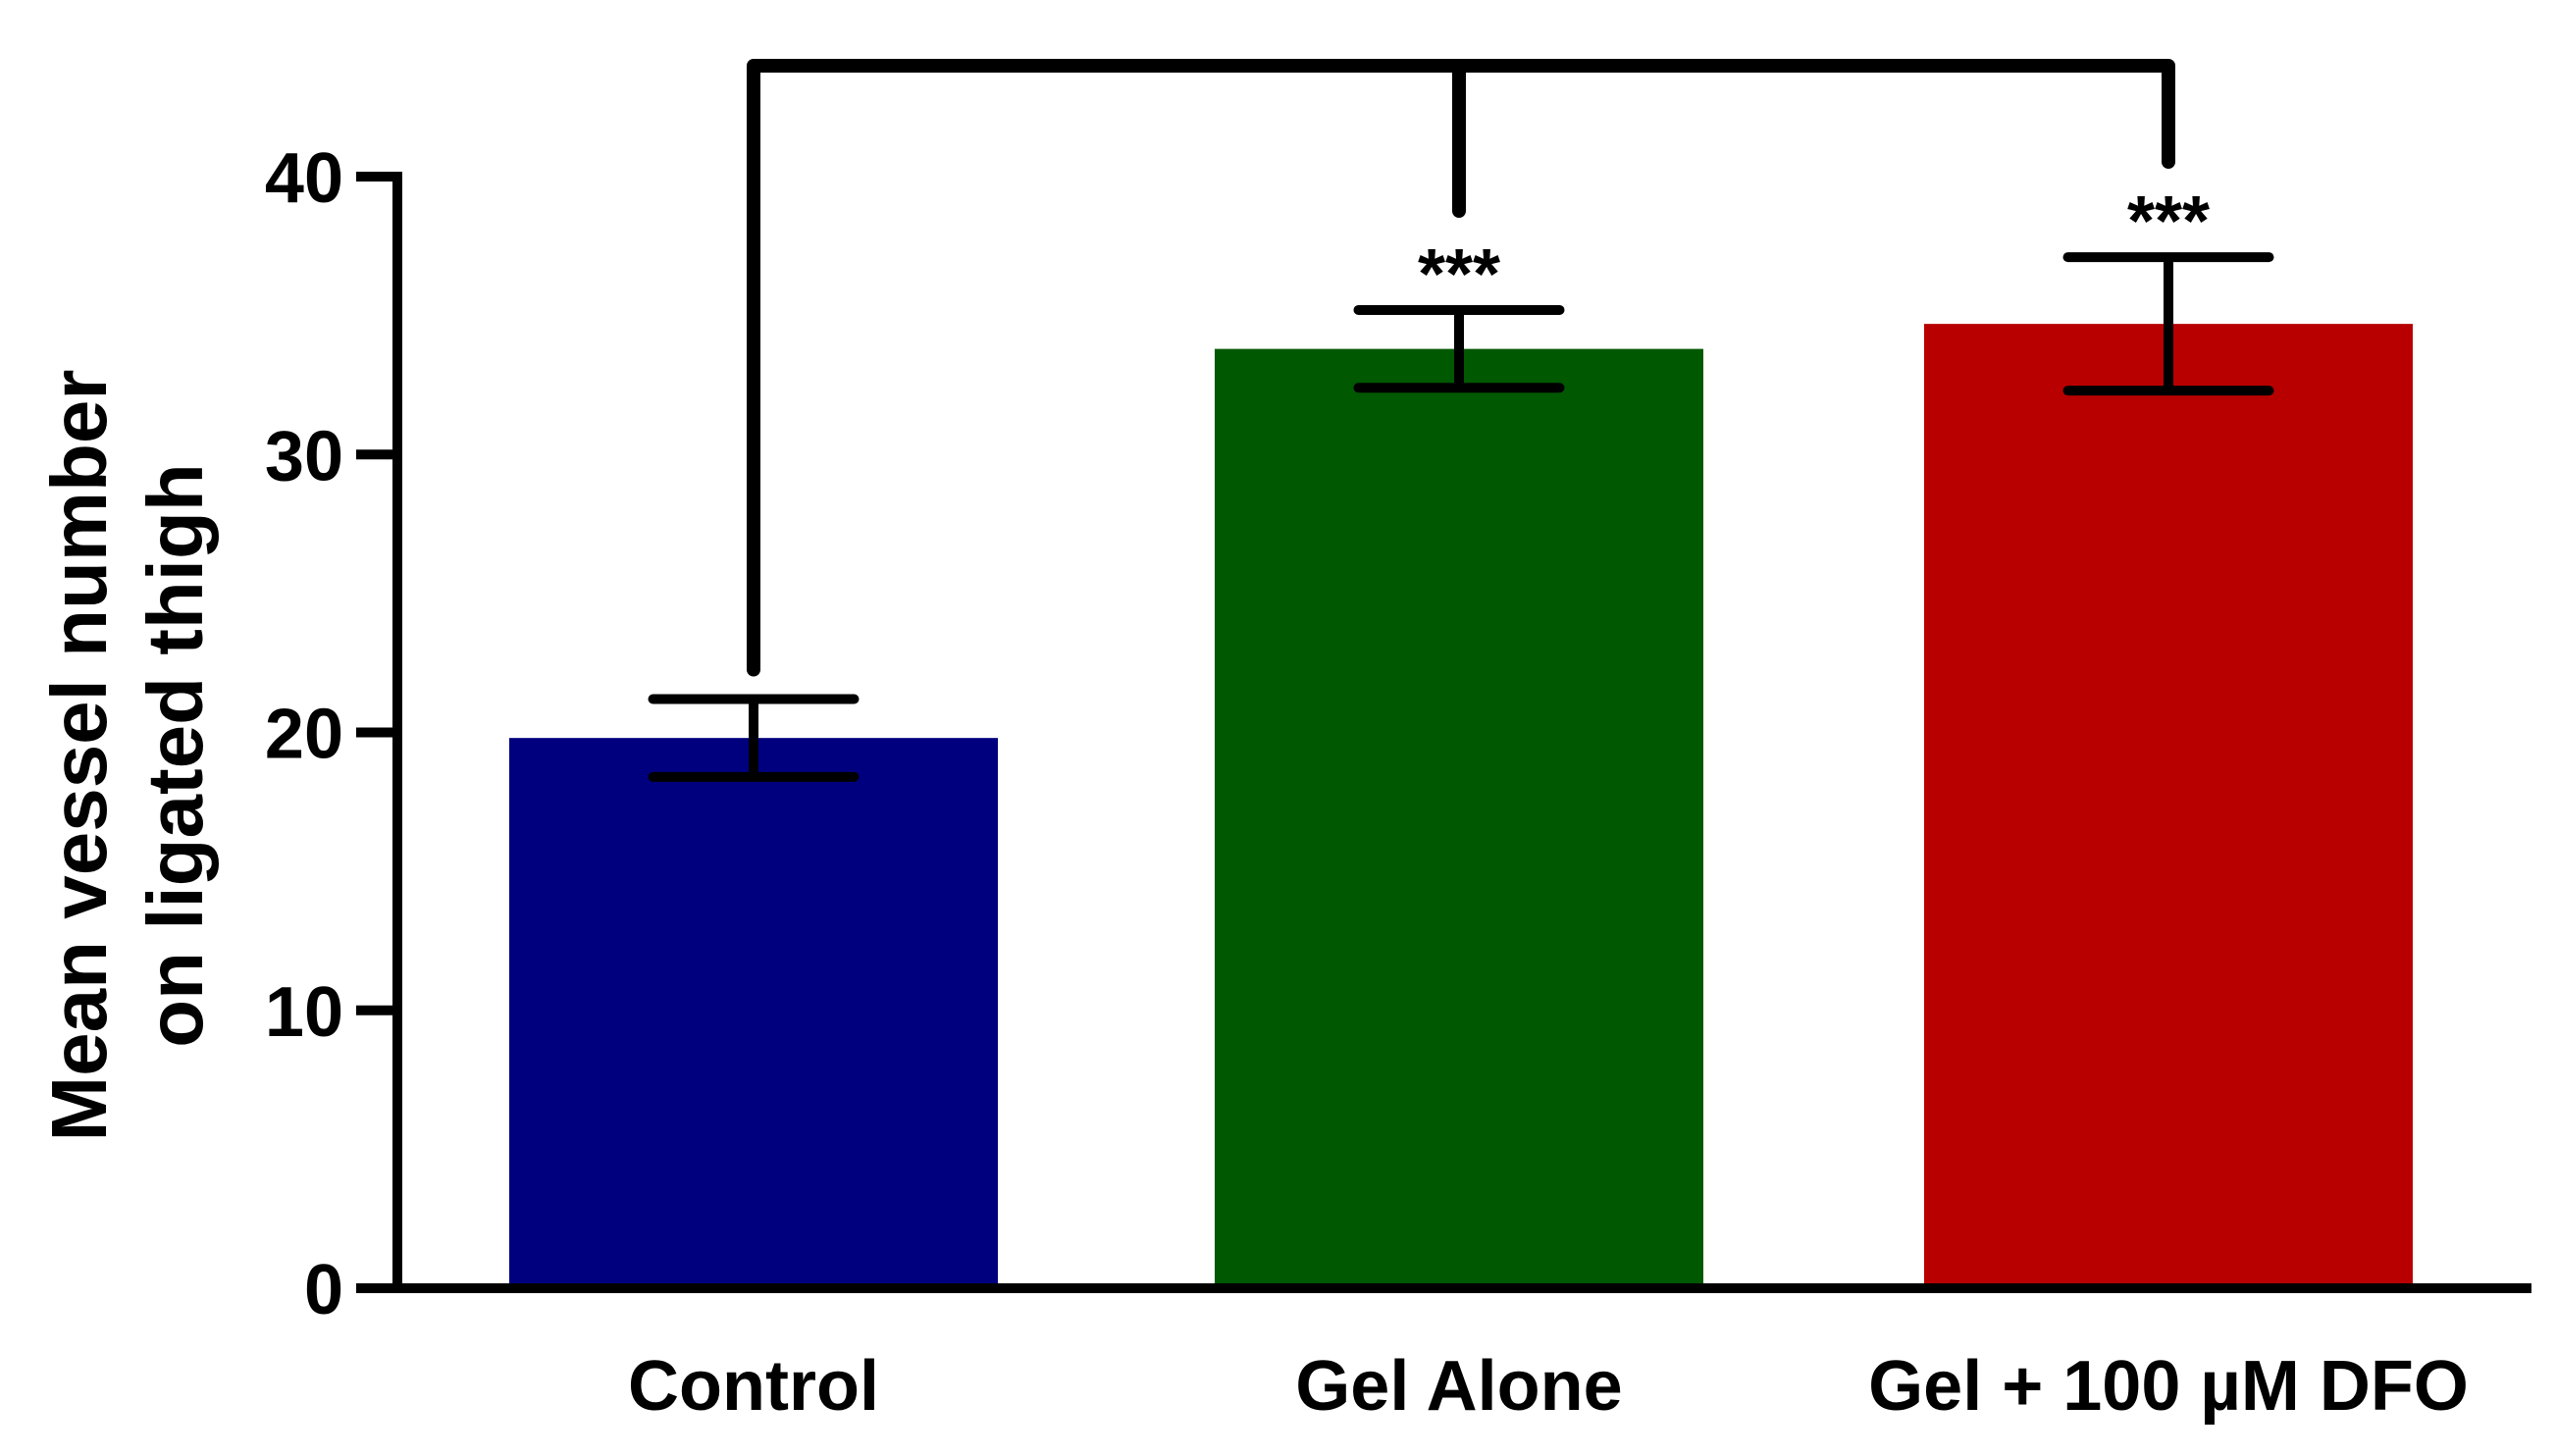 The image size is (2556, 1456). I want to click on y-tick-label: 30, so click(304, 456).